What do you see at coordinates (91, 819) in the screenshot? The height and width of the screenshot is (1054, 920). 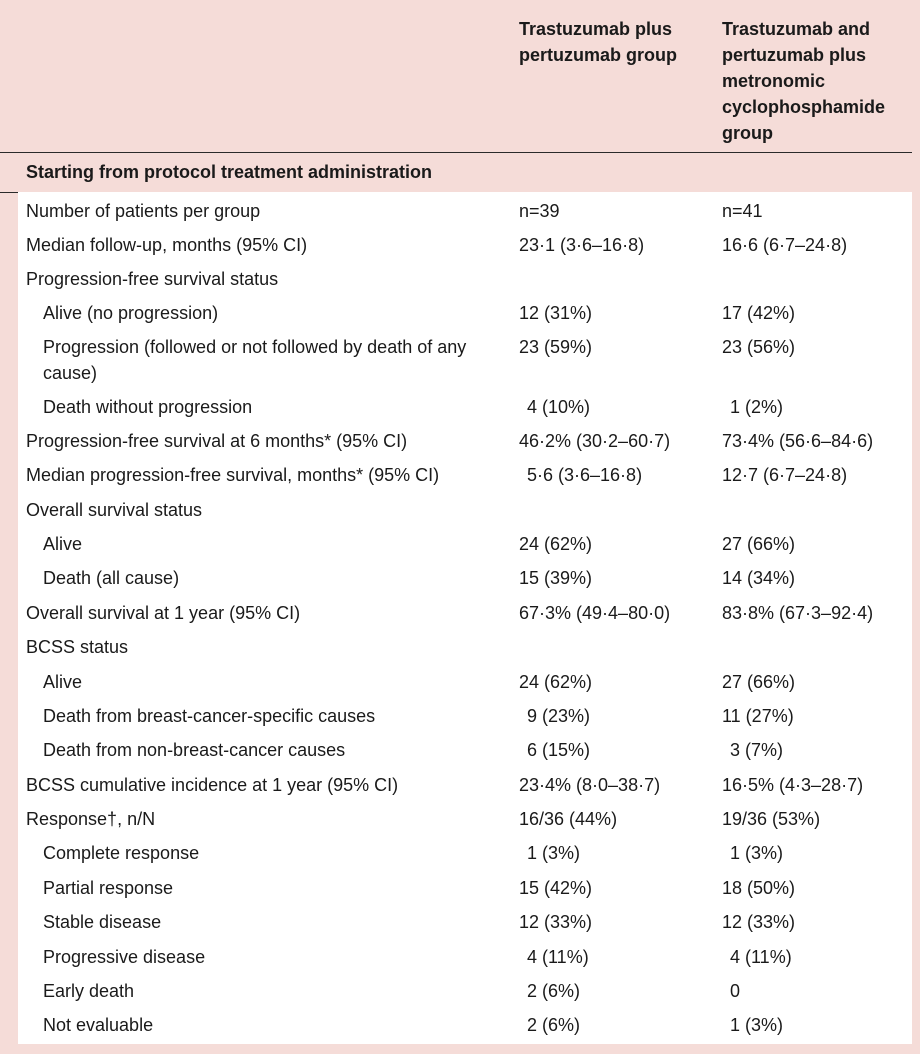 I see `row-label: Response†, n/N` at bounding box center [91, 819].